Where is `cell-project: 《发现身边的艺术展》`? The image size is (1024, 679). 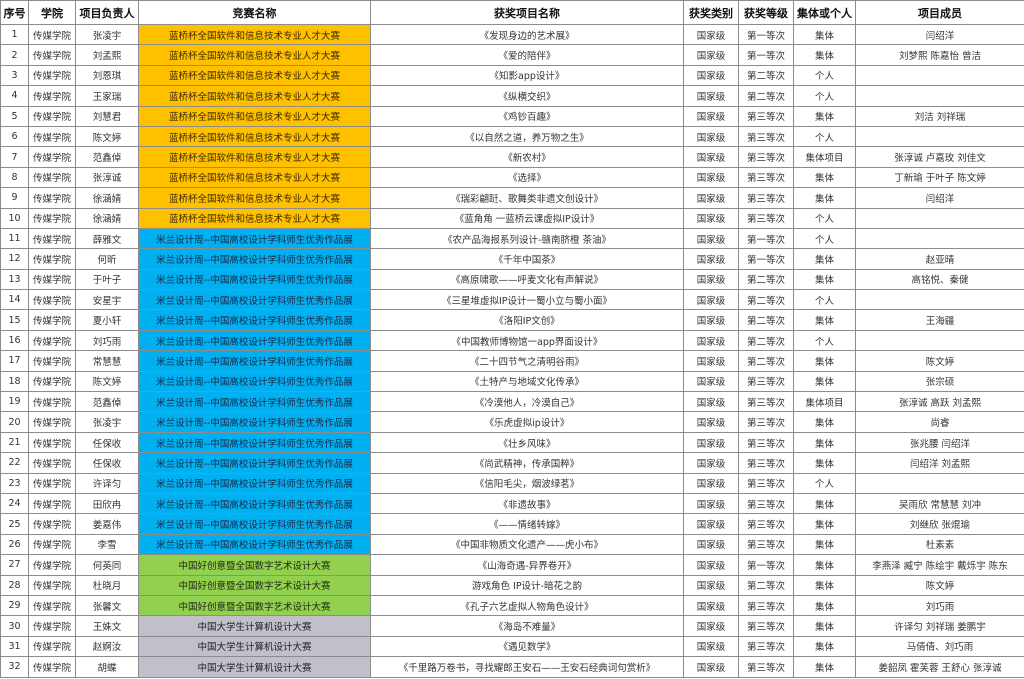
cell-project: 《发现身边的艺术展》 is located at coordinates (527, 34).